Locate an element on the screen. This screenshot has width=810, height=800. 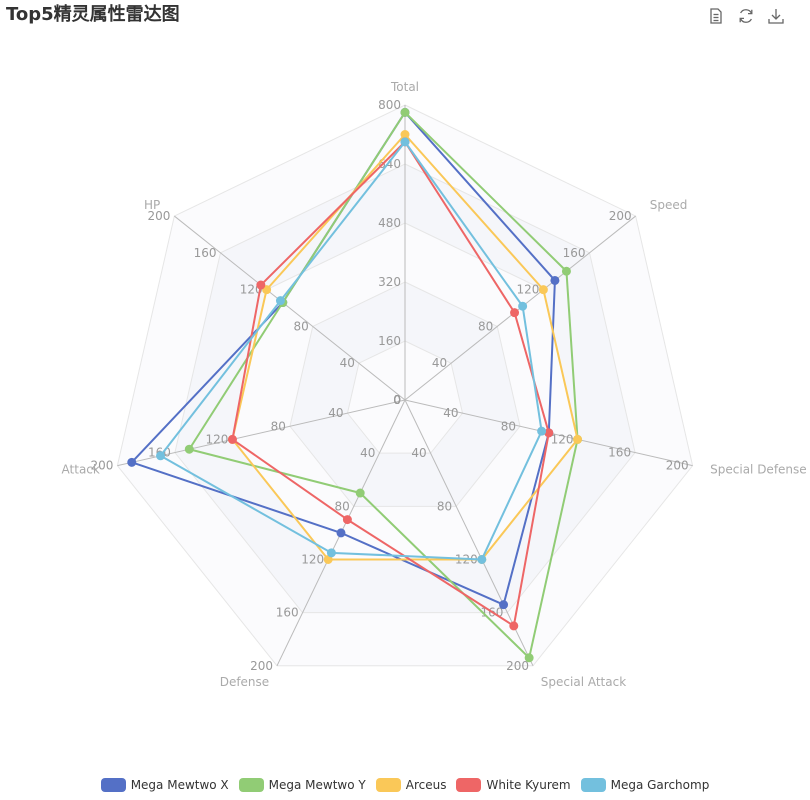
radar-tick-label: 320 is located at coordinates (389, 282).